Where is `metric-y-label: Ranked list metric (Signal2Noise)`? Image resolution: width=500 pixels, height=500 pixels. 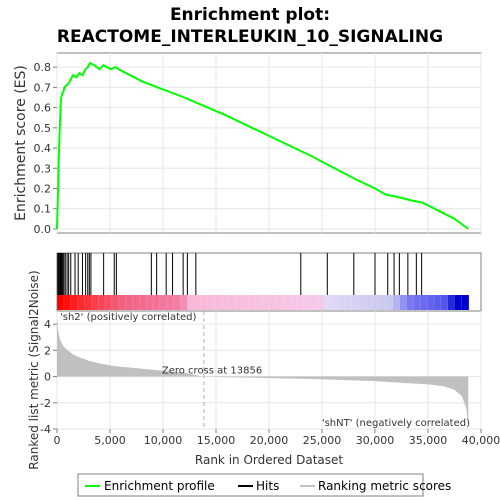
metric-y-label: Ranked list metric (Signal2Noise) is located at coordinates (34, 369).